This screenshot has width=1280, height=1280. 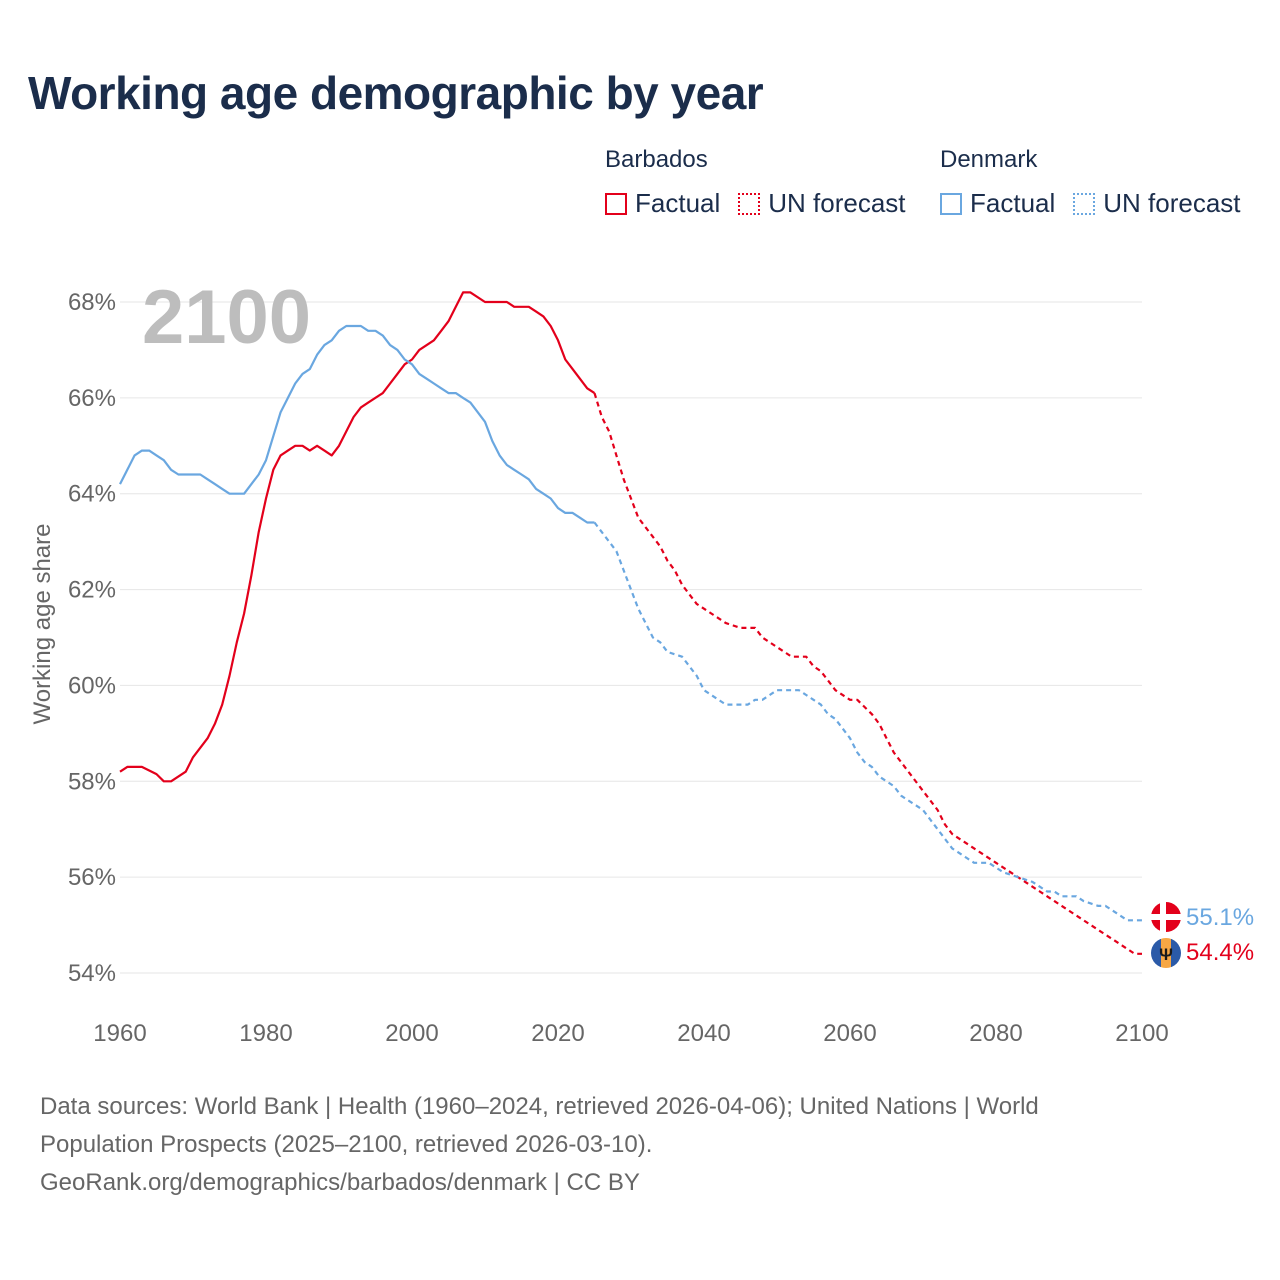 I want to click on y-tick-label: 68%, so click(x=92, y=302).